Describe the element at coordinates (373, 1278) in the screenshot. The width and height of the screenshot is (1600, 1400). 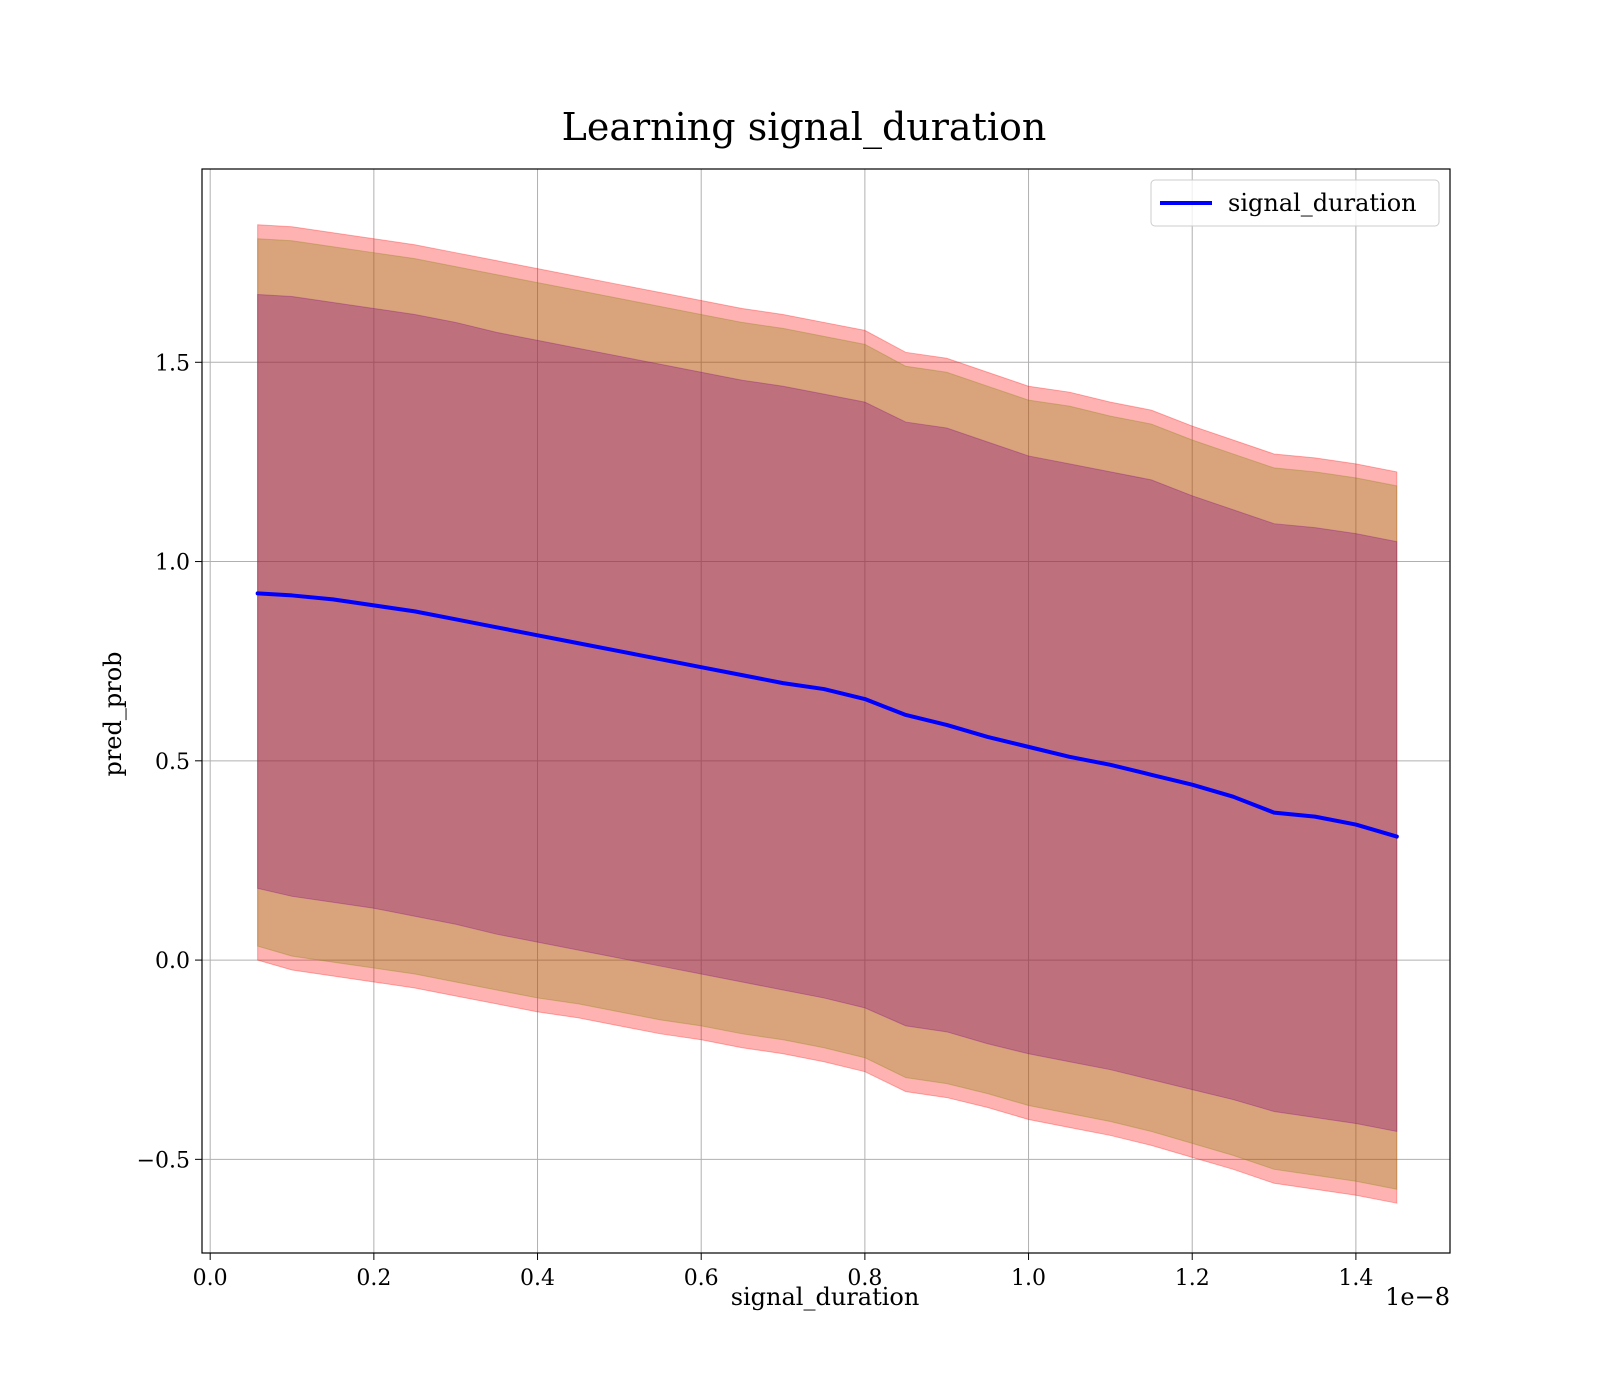
I see `x-tick-label: 0.2` at that location.